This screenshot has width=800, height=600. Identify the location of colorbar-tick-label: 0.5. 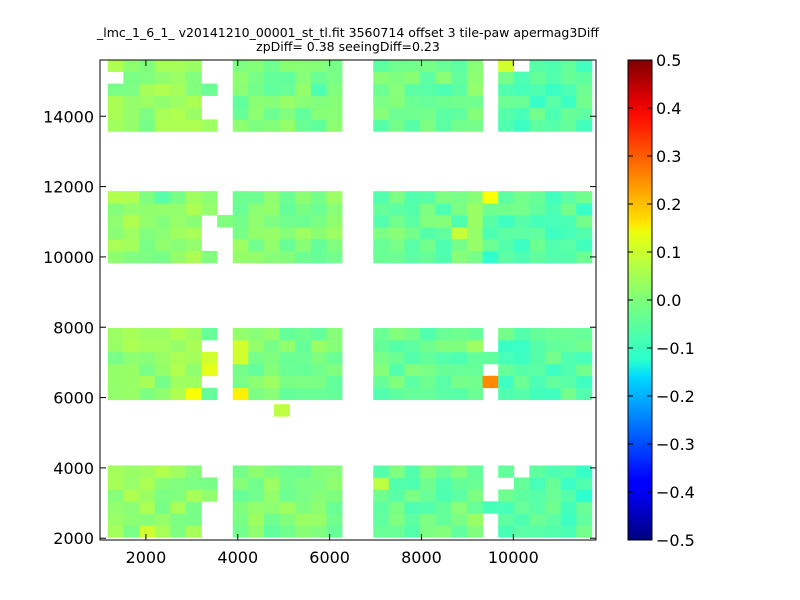
(668, 60).